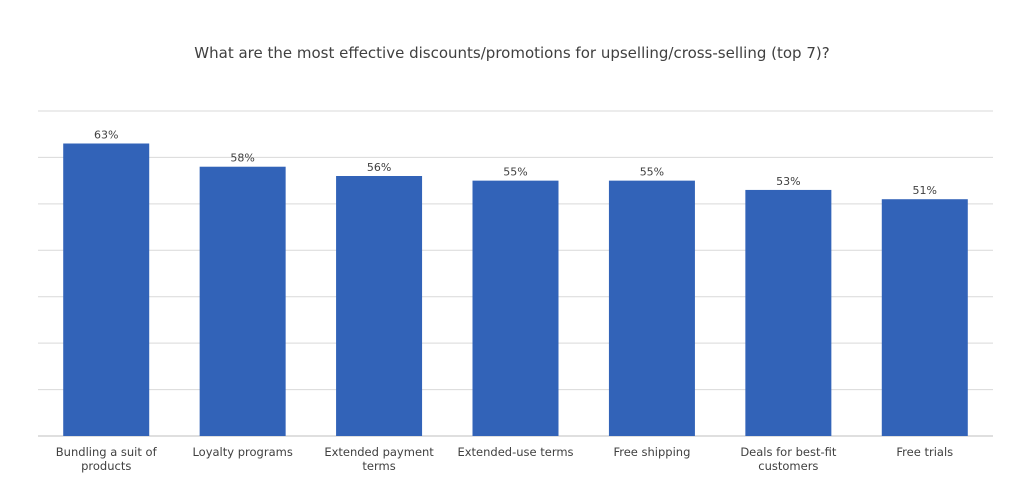 Image resolution: width=1024 pixels, height=501 pixels. Describe the element at coordinates (925, 190) in the screenshot. I see `data-label: 51%` at that location.